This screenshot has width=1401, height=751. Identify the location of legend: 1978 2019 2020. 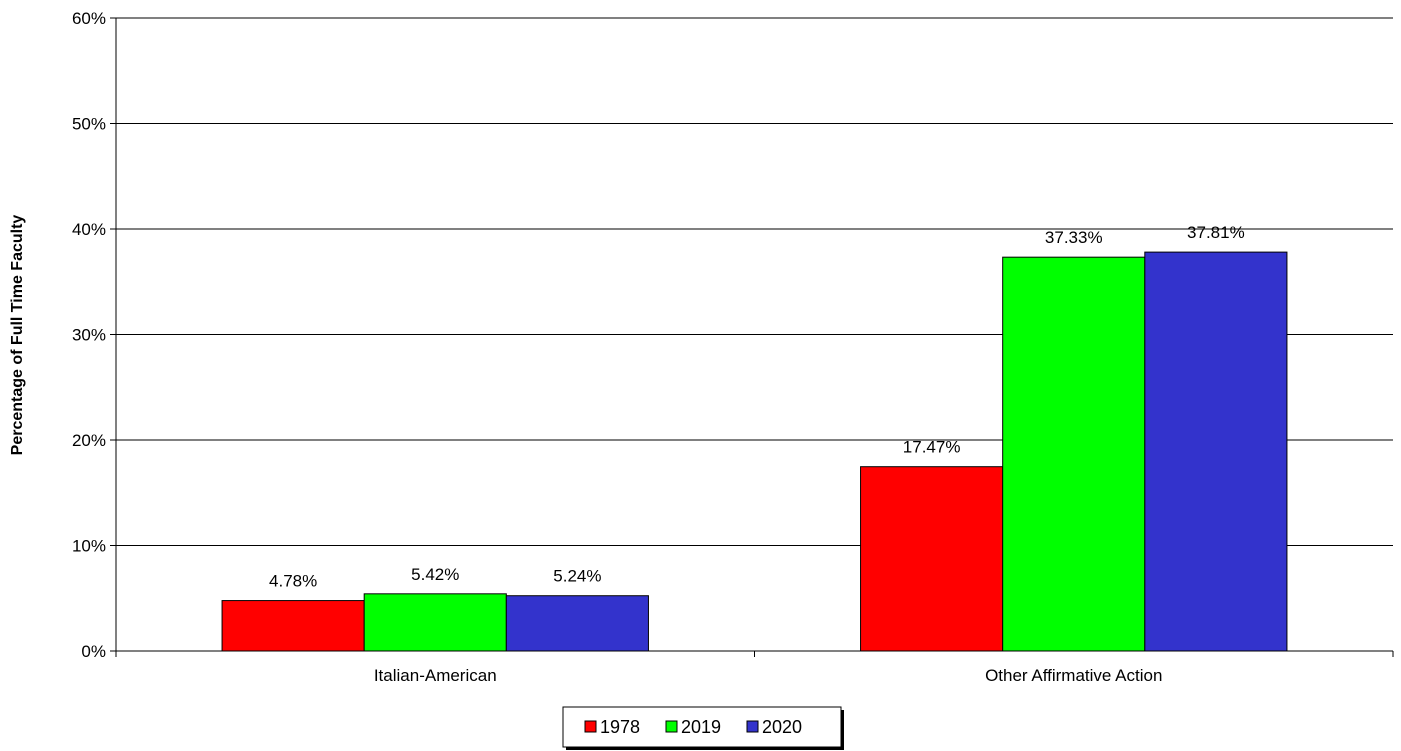
(703, 728).